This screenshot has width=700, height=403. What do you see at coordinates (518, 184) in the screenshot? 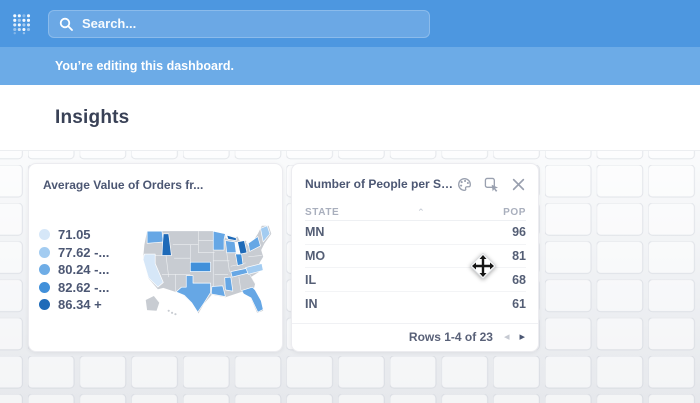
I see `remove-card-icon` at bounding box center [518, 184].